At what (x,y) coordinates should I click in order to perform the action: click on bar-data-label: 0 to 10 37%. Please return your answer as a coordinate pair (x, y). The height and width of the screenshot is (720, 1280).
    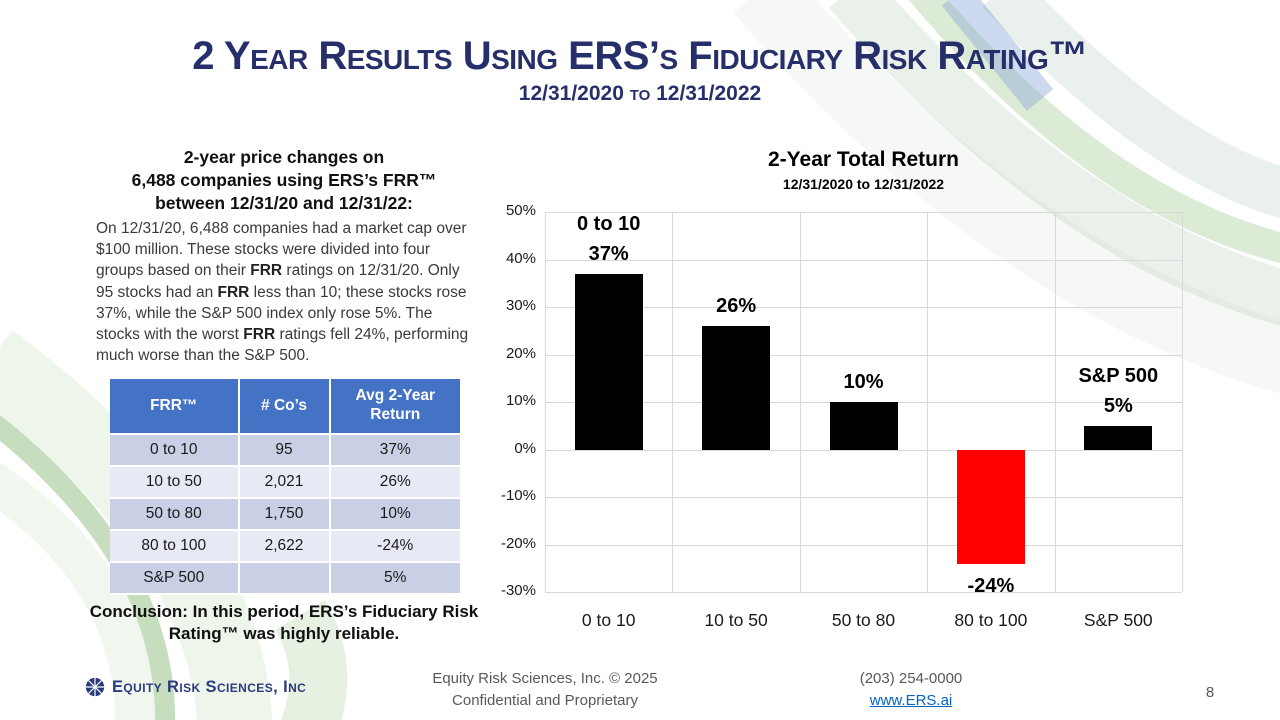
    Looking at the image, I should click on (609, 238).